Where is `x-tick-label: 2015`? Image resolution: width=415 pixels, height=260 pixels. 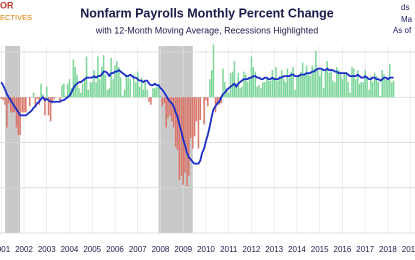 x-tick-label: 2015 is located at coordinates (320, 249).